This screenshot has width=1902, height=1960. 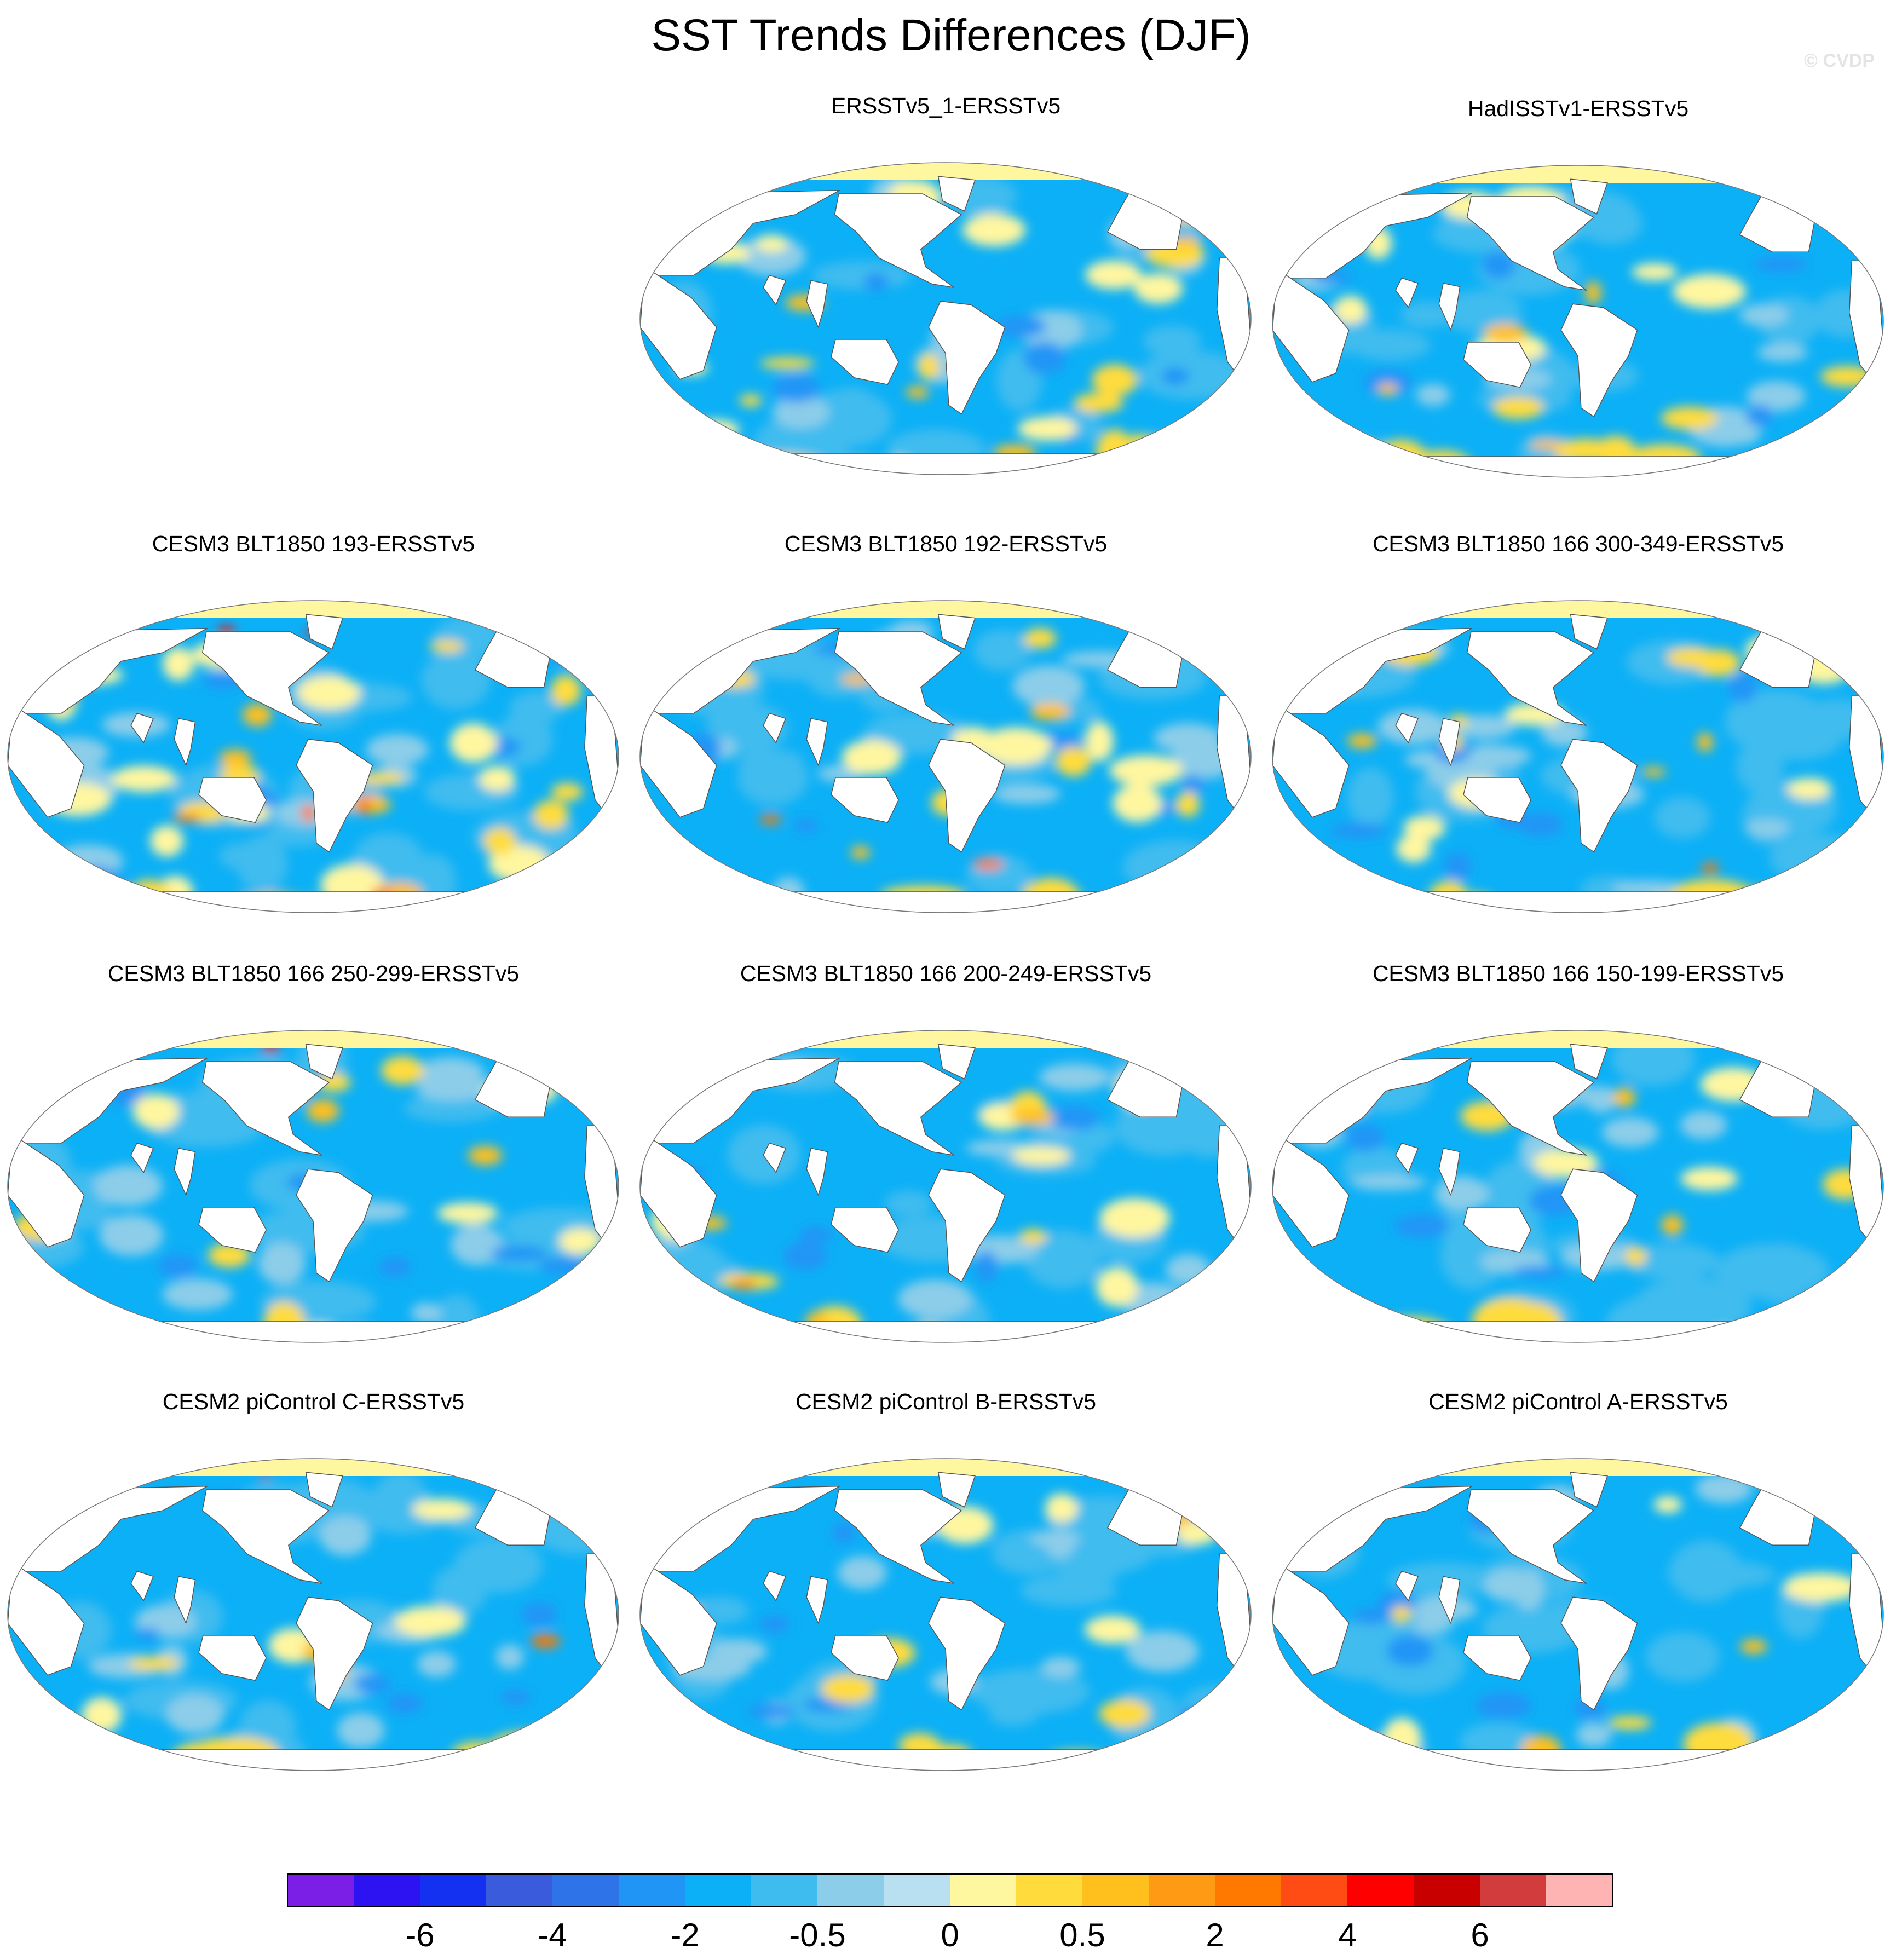 What do you see at coordinates (685, 1935) in the screenshot?
I see `colorbar-tick-label: -2` at bounding box center [685, 1935].